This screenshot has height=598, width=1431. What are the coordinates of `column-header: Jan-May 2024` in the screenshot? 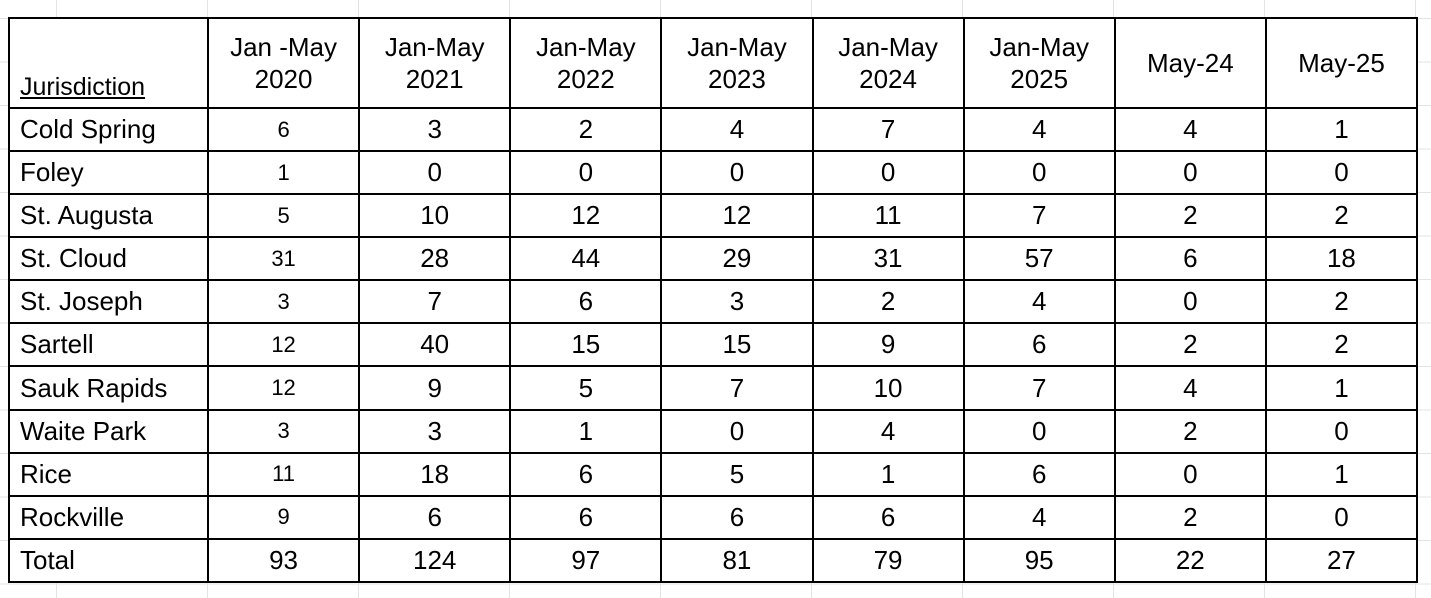 It's located at (888, 63).